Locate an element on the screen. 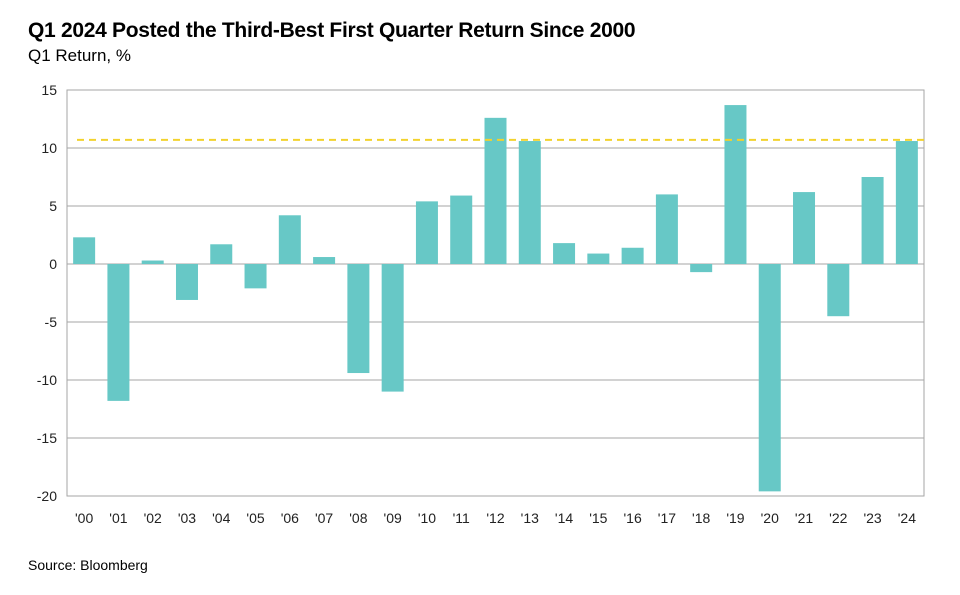 The width and height of the screenshot is (960, 595). y-tick-label: -10 is located at coordinates (47, 380).